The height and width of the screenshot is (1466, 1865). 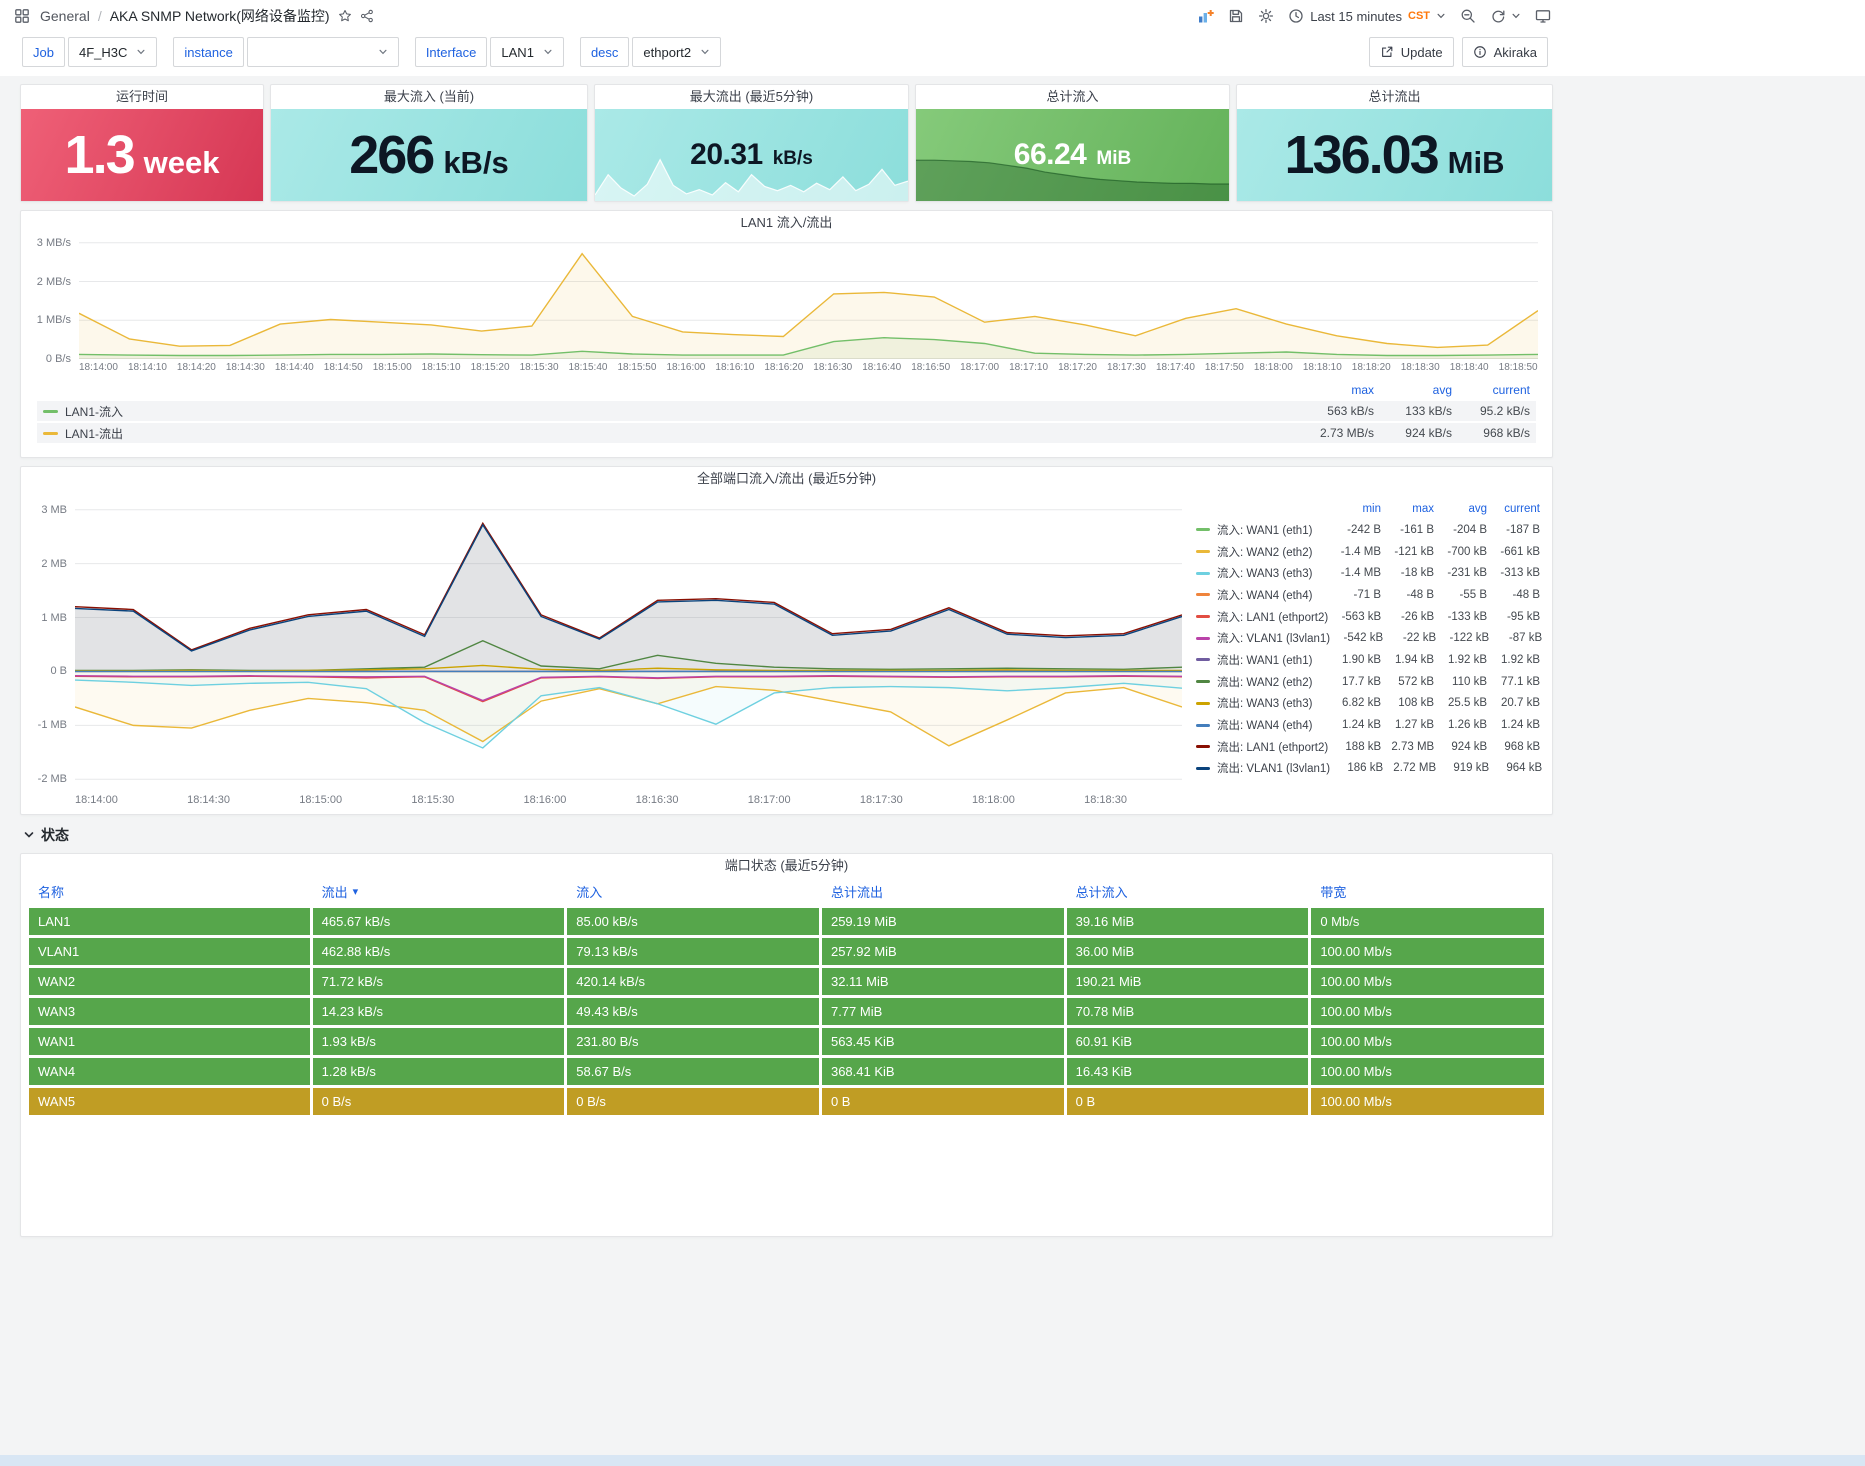 What do you see at coordinates (1516, 16) in the screenshot?
I see `refresh-interval-chevron-icon` at bounding box center [1516, 16].